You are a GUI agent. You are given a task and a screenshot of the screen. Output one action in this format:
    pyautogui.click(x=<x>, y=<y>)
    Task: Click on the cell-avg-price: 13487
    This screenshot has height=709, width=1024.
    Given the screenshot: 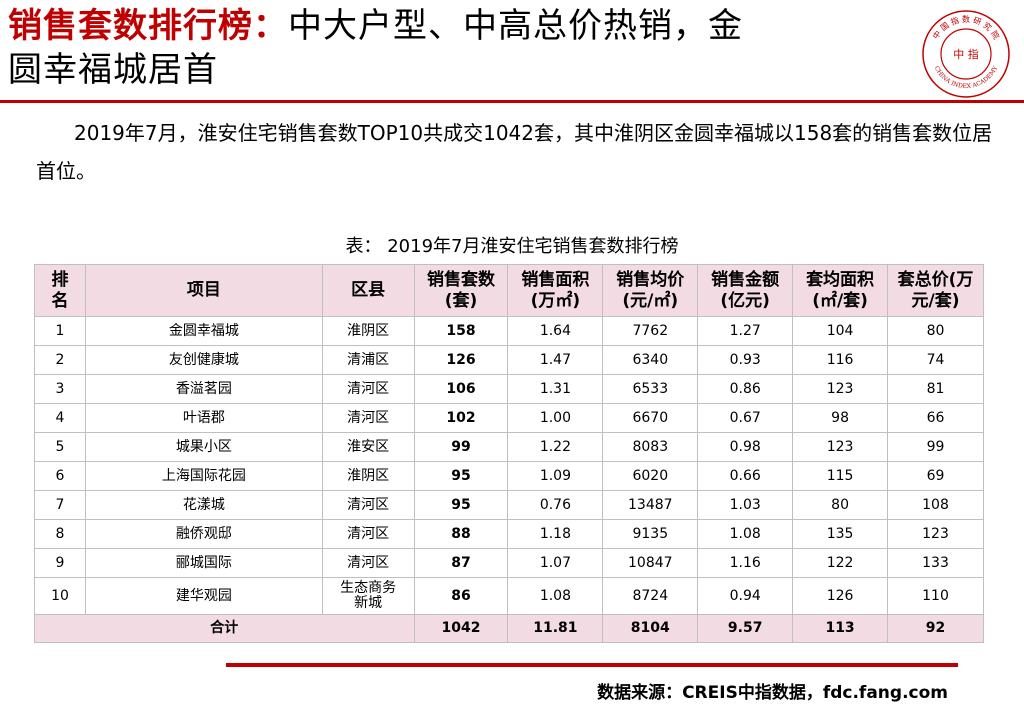 What is the action you would take?
    pyautogui.click(x=650, y=505)
    